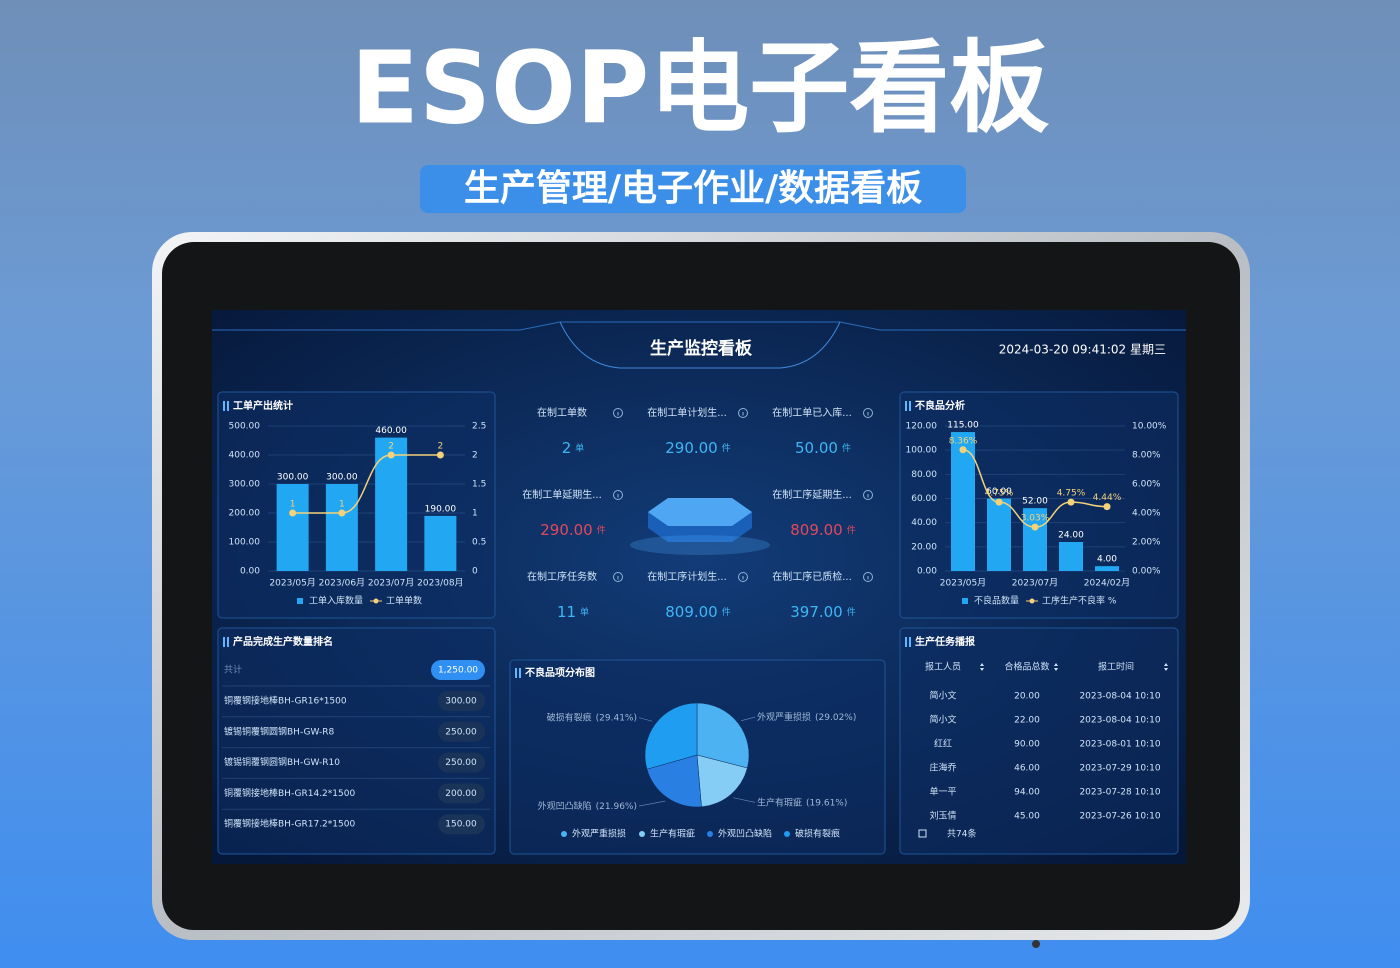 The width and height of the screenshot is (1400, 968). What do you see at coordinates (1026, 667) in the screenshot?
I see `column-header: 合格品总数` at bounding box center [1026, 667].